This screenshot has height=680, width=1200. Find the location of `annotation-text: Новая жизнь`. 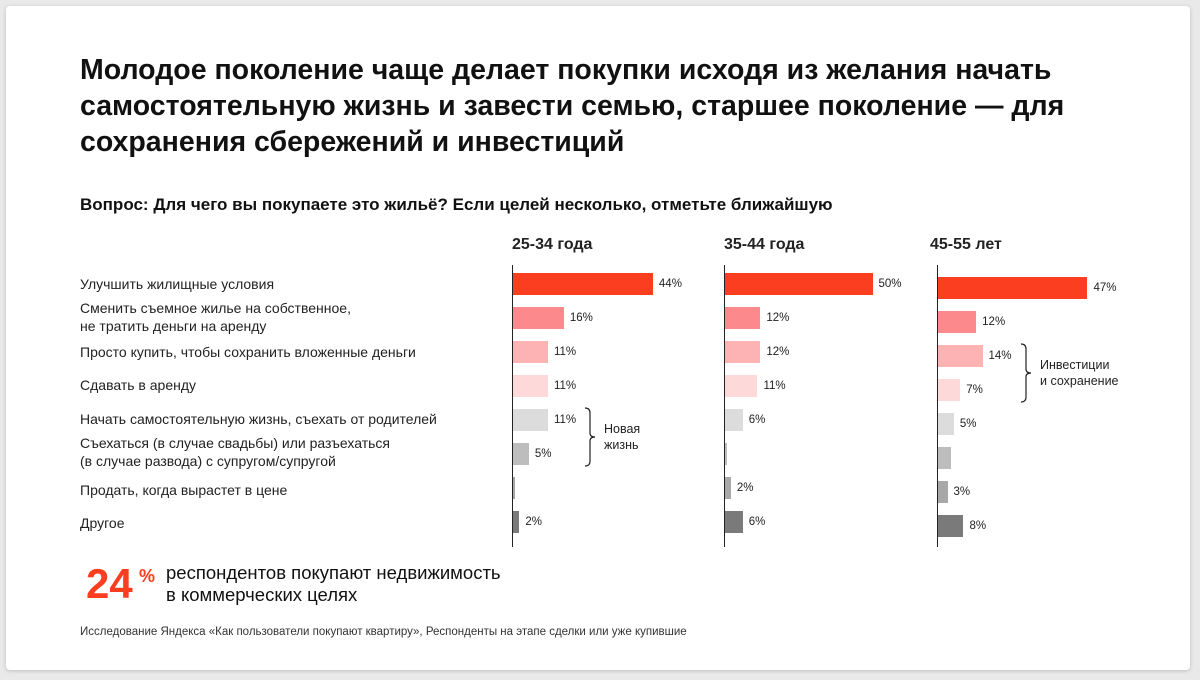

annotation-text: Новая жизнь is located at coordinates (622, 437).